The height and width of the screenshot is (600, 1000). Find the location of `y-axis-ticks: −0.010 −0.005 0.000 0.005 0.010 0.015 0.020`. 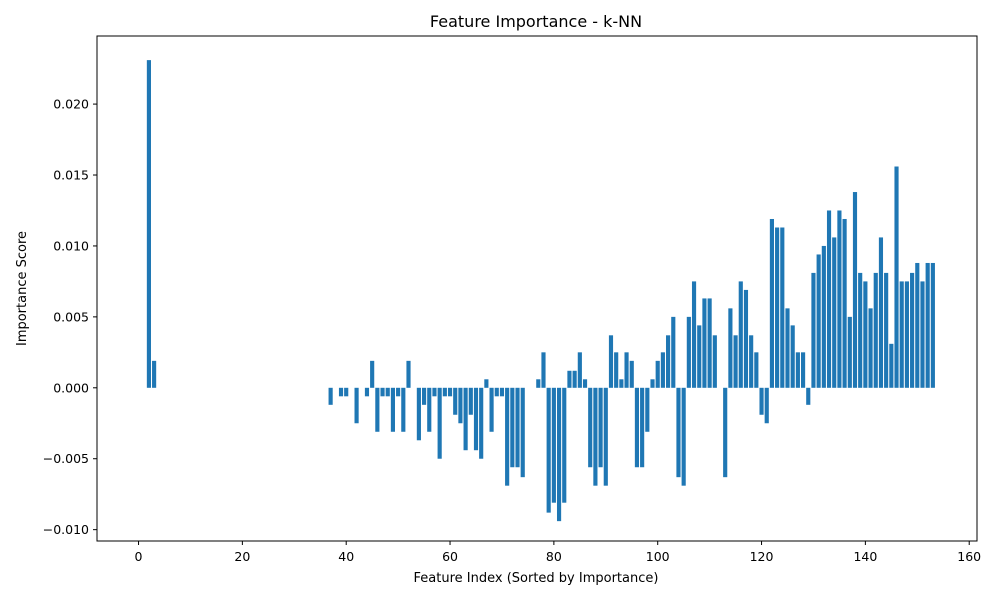

y-axis-ticks: −0.010 −0.005 0.000 0.005 0.010 0.015 0.020 is located at coordinates (70, 317).